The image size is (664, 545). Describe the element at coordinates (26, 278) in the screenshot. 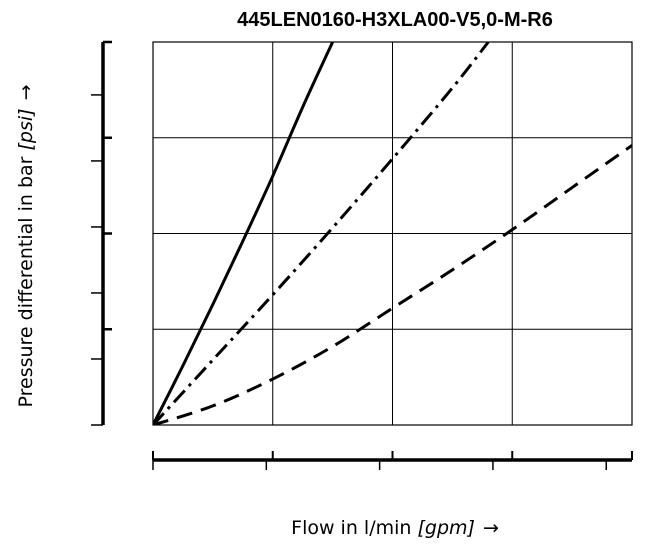

I see `y-axis-title-text: Pressure differential in bar` at that location.